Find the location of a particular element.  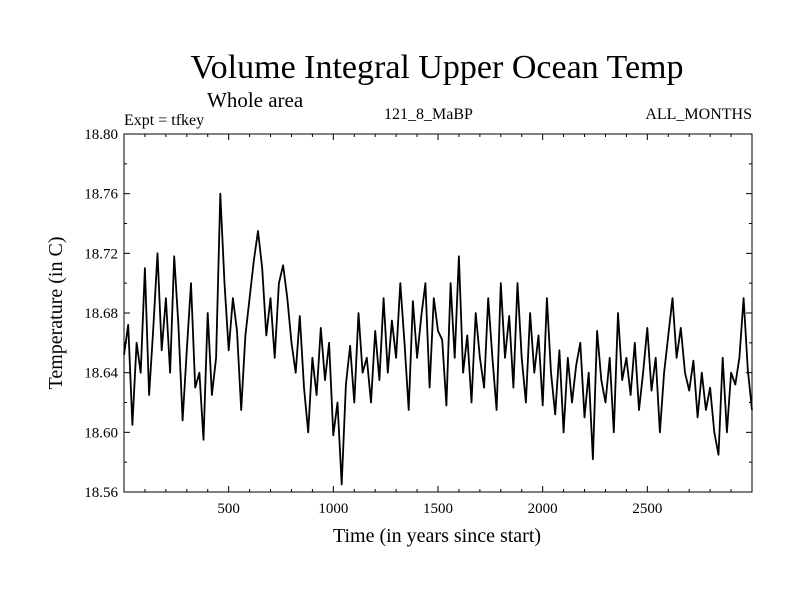

y-tick-label: 18.68 is located at coordinates (101, 314).